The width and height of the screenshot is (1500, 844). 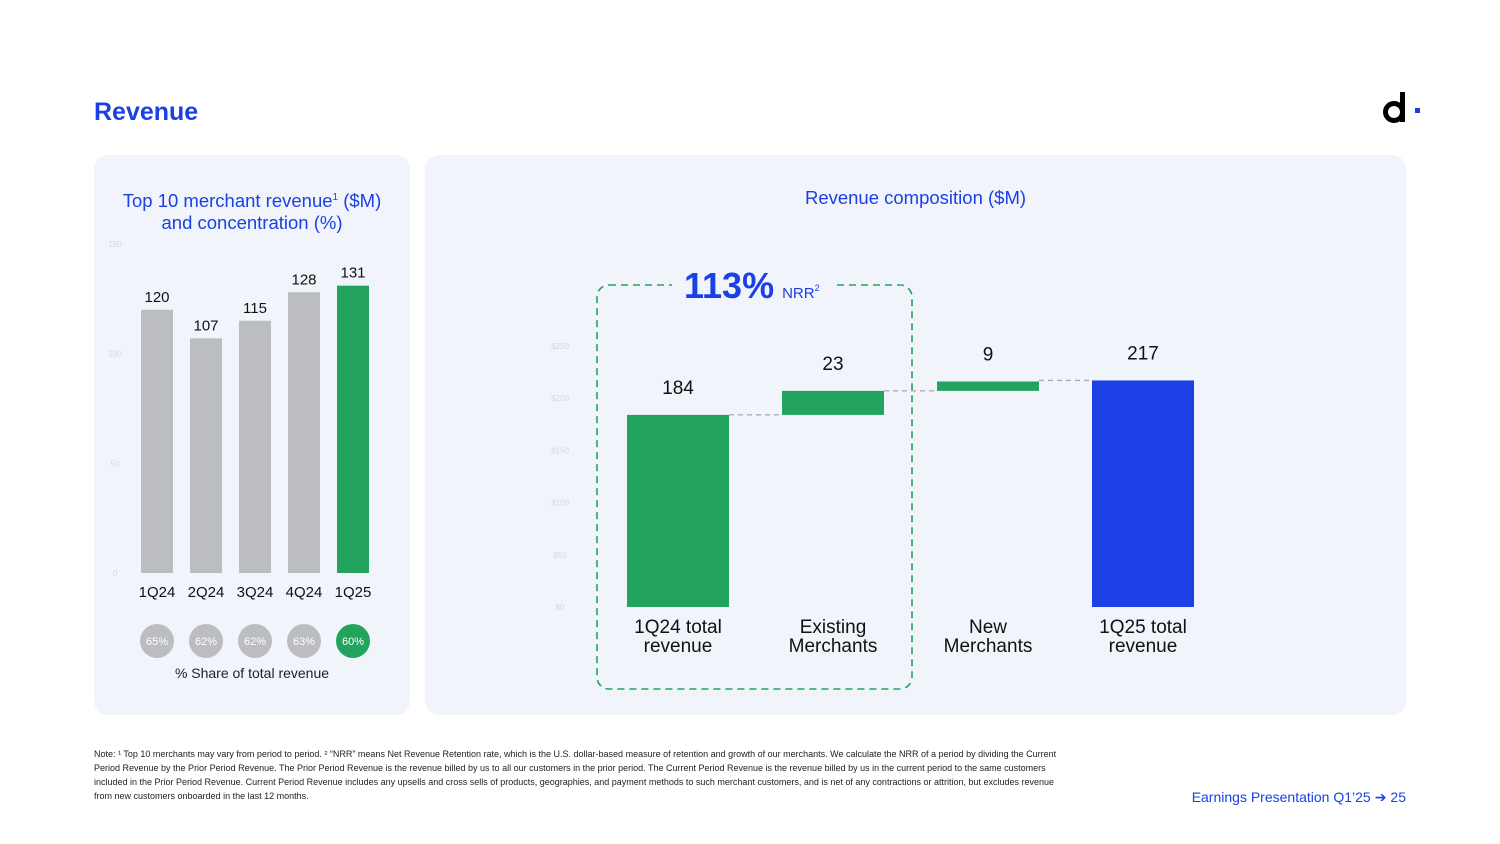 What do you see at coordinates (115, 354) in the screenshot?
I see `y-tick-label: 100` at bounding box center [115, 354].